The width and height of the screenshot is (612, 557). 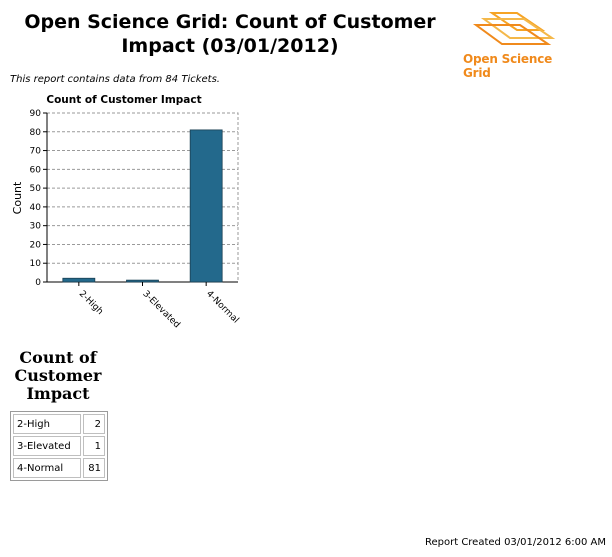 I want to click on y-tick-label: 10, so click(x=36, y=264).